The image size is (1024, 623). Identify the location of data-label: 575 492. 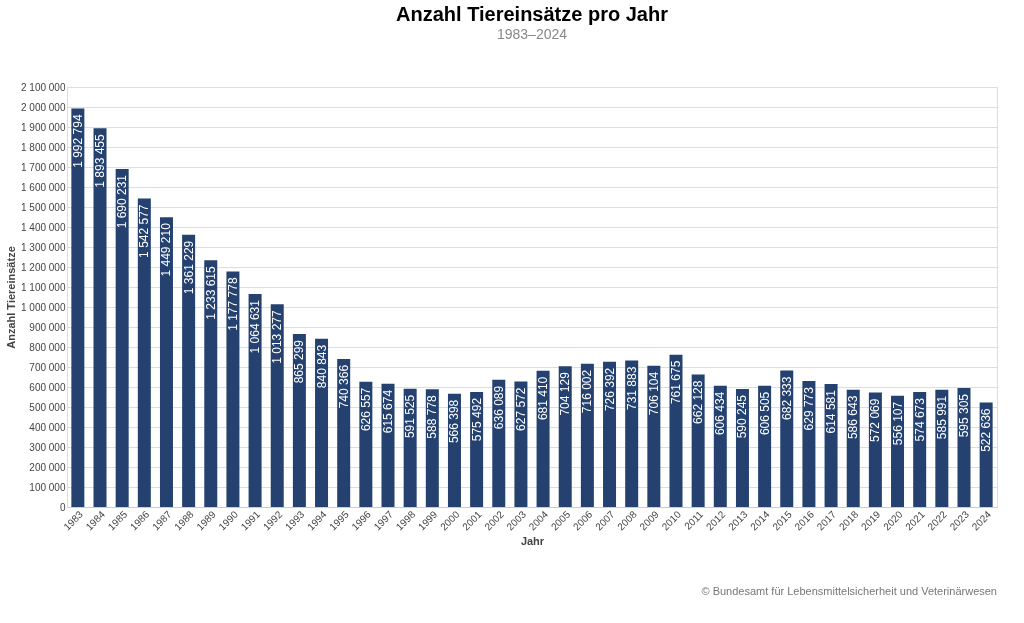
(476, 419).